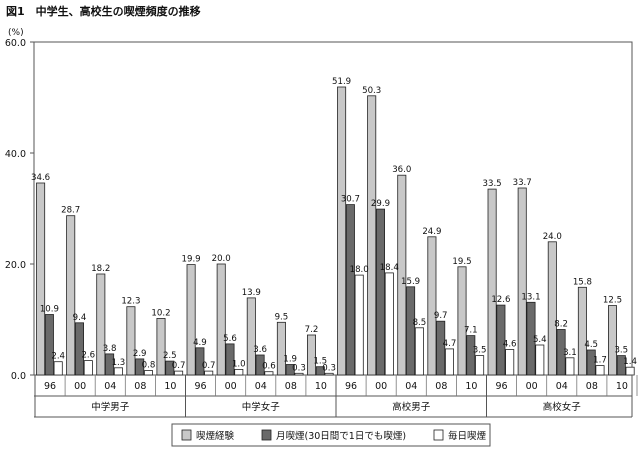  I want to click on data-label-2-4: 2.9, so click(140, 354).